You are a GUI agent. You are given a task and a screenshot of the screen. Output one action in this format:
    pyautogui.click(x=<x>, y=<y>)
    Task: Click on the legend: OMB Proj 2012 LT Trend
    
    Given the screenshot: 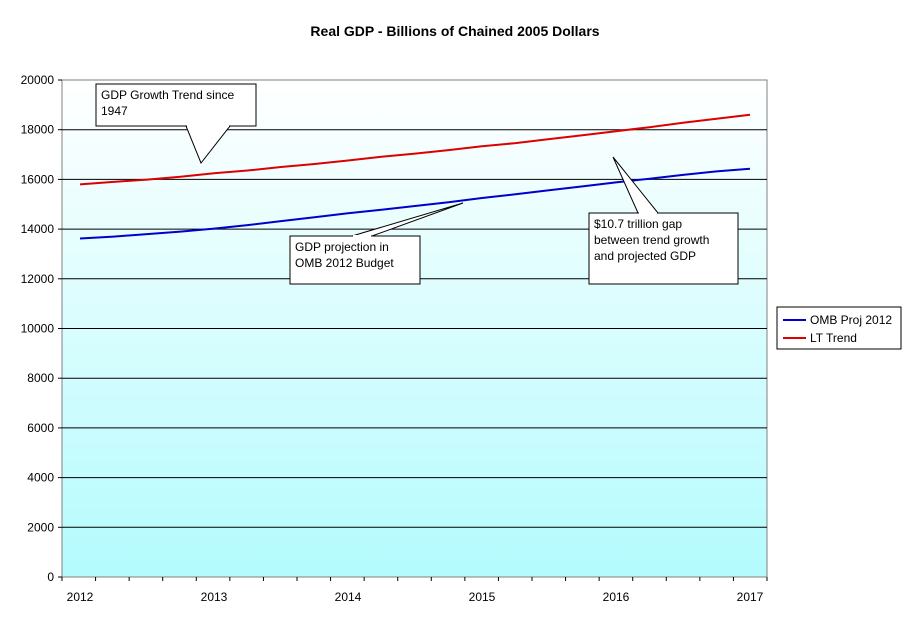 What is the action you would take?
    pyautogui.click(x=839, y=328)
    